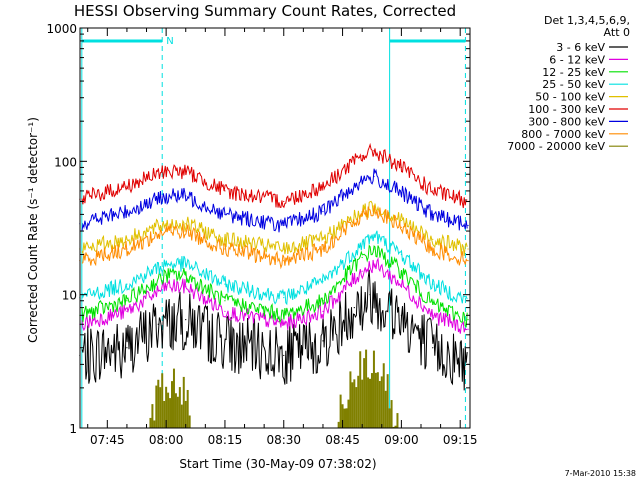  I want to click on y-tick-label: 100, so click(65, 162).